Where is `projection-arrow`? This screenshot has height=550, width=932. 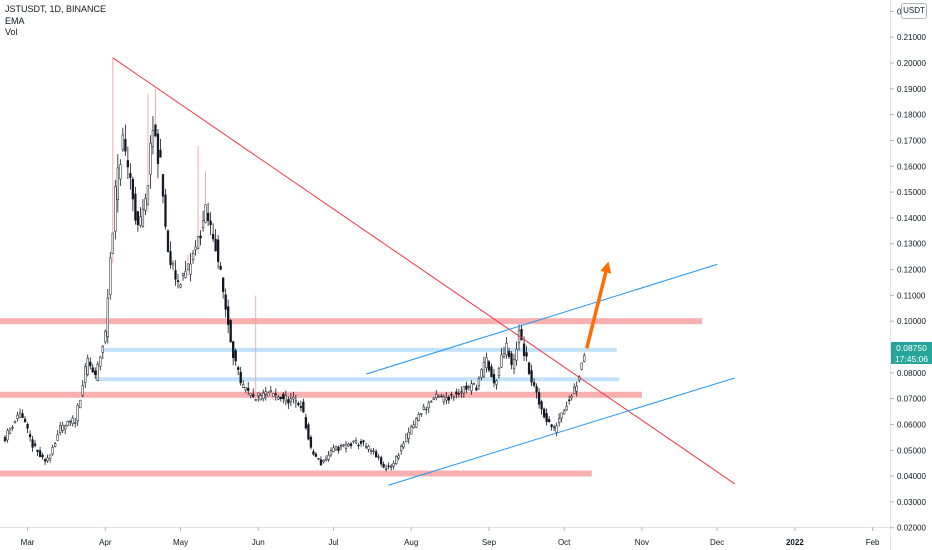
projection-arrow is located at coordinates (598, 305).